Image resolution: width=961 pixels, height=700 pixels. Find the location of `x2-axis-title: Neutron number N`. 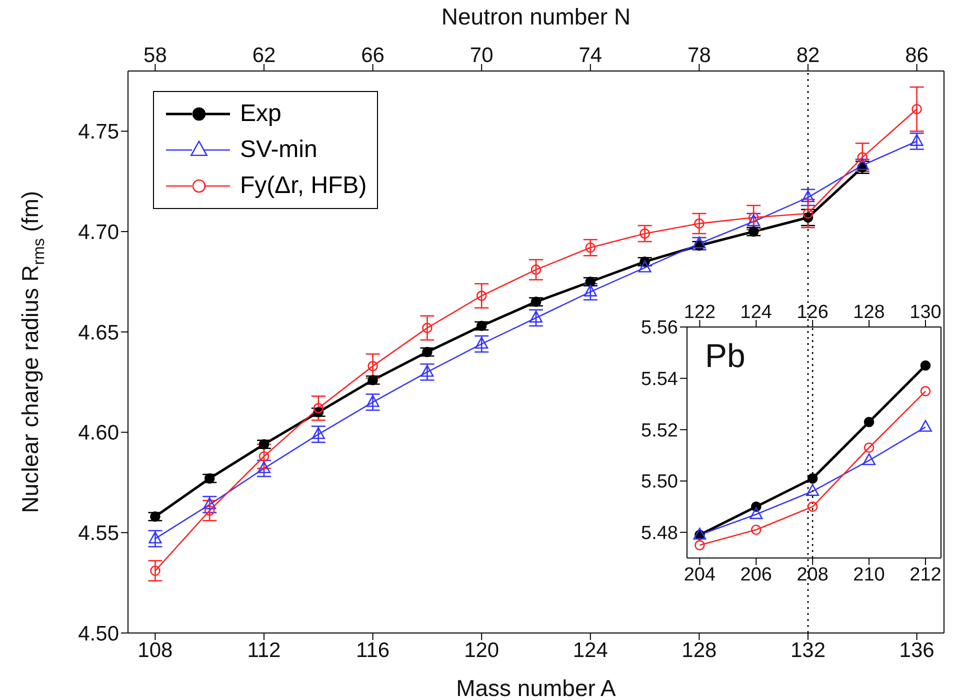

x2-axis-title: Neutron number N is located at coordinates (536, 16).